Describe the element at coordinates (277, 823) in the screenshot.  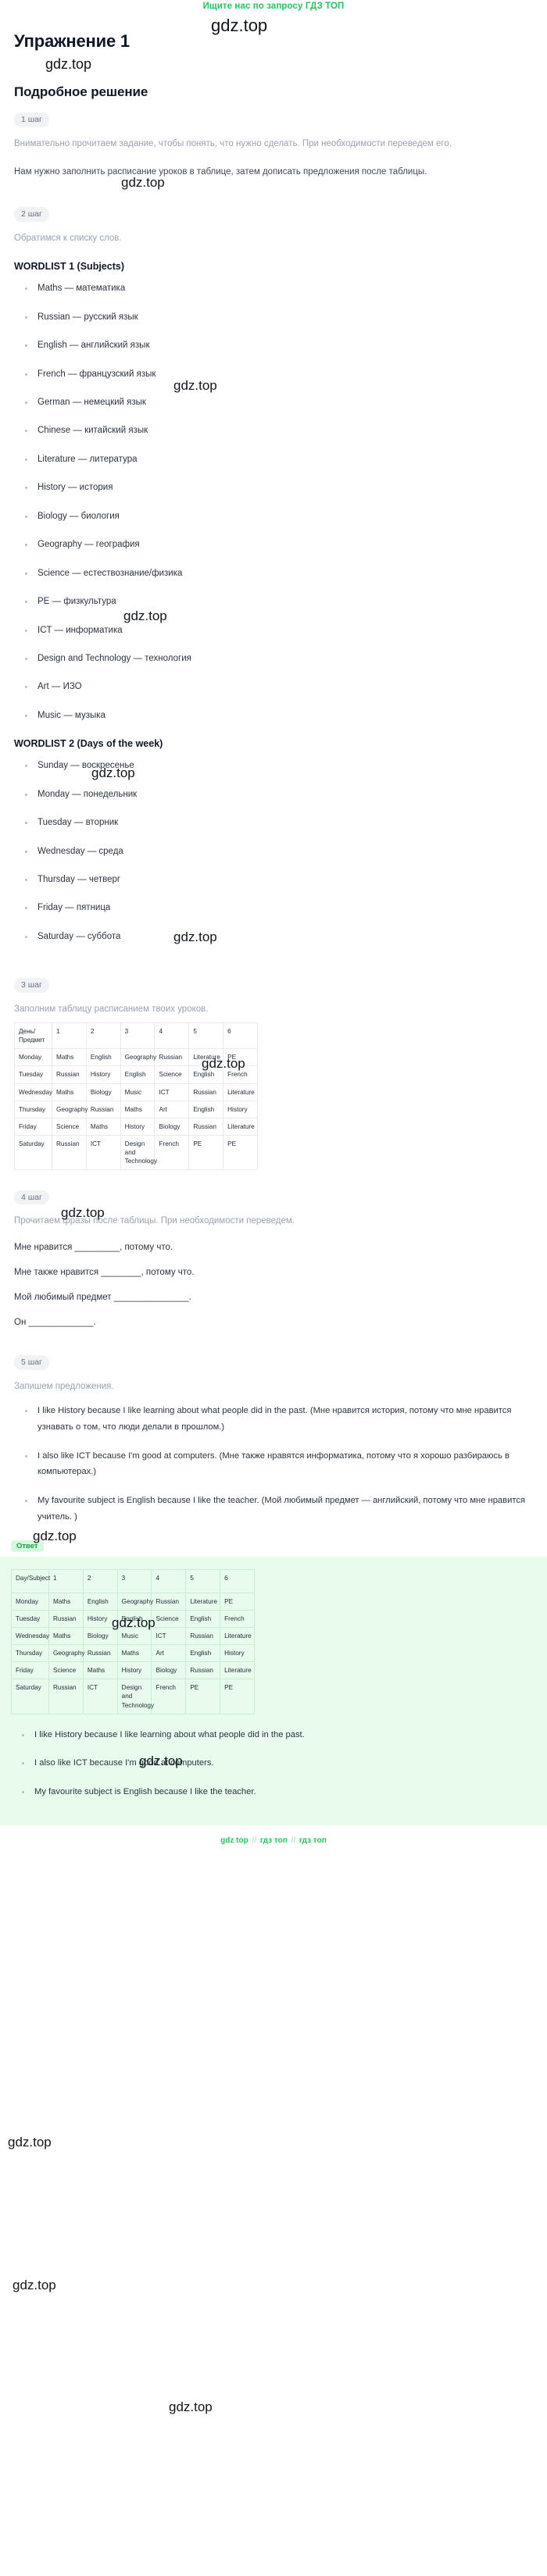
I see `wordlist-item: Tuesday — вторник` at that location.